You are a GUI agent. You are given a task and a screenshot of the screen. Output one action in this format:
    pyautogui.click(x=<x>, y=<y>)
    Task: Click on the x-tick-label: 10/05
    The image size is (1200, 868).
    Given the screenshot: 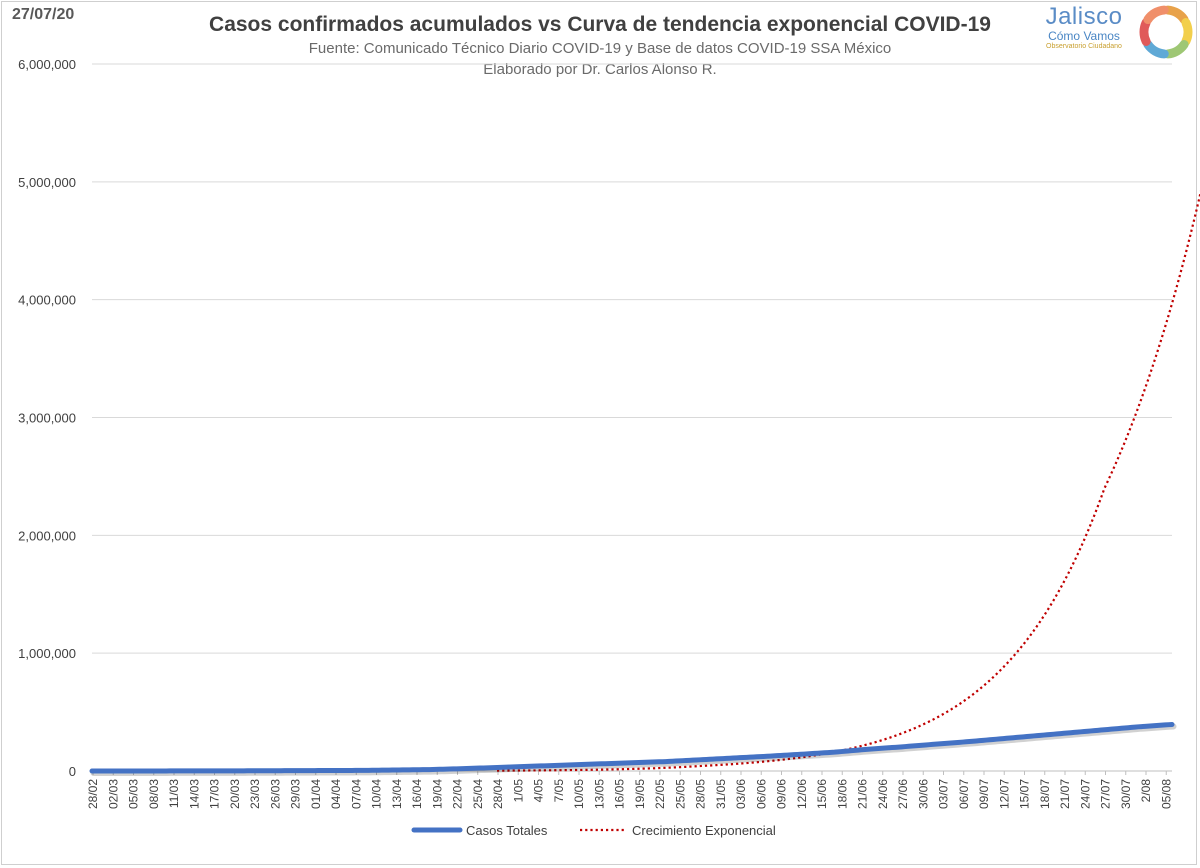 What is the action you would take?
    pyautogui.click(x=579, y=794)
    